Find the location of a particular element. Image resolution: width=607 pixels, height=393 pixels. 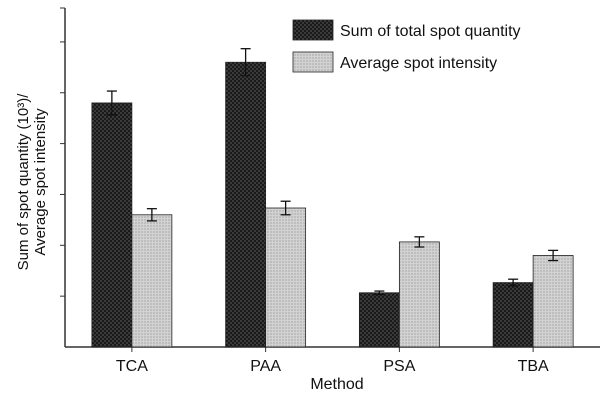

x-tick-label-paa: PAA is located at coordinates (265, 366).